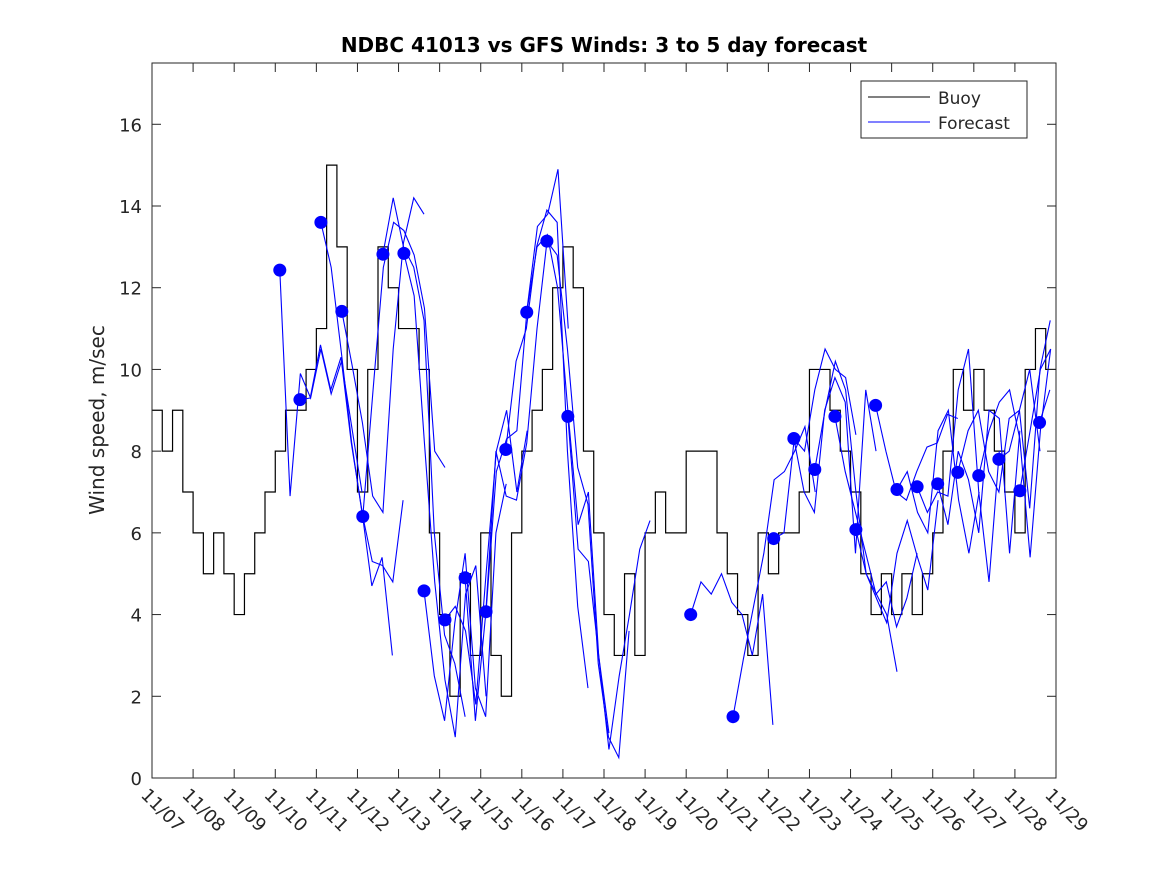  What do you see at coordinates (136, 697) in the screenshot?
I see `y-tick-label: 2` at bounding box center [136, 697].